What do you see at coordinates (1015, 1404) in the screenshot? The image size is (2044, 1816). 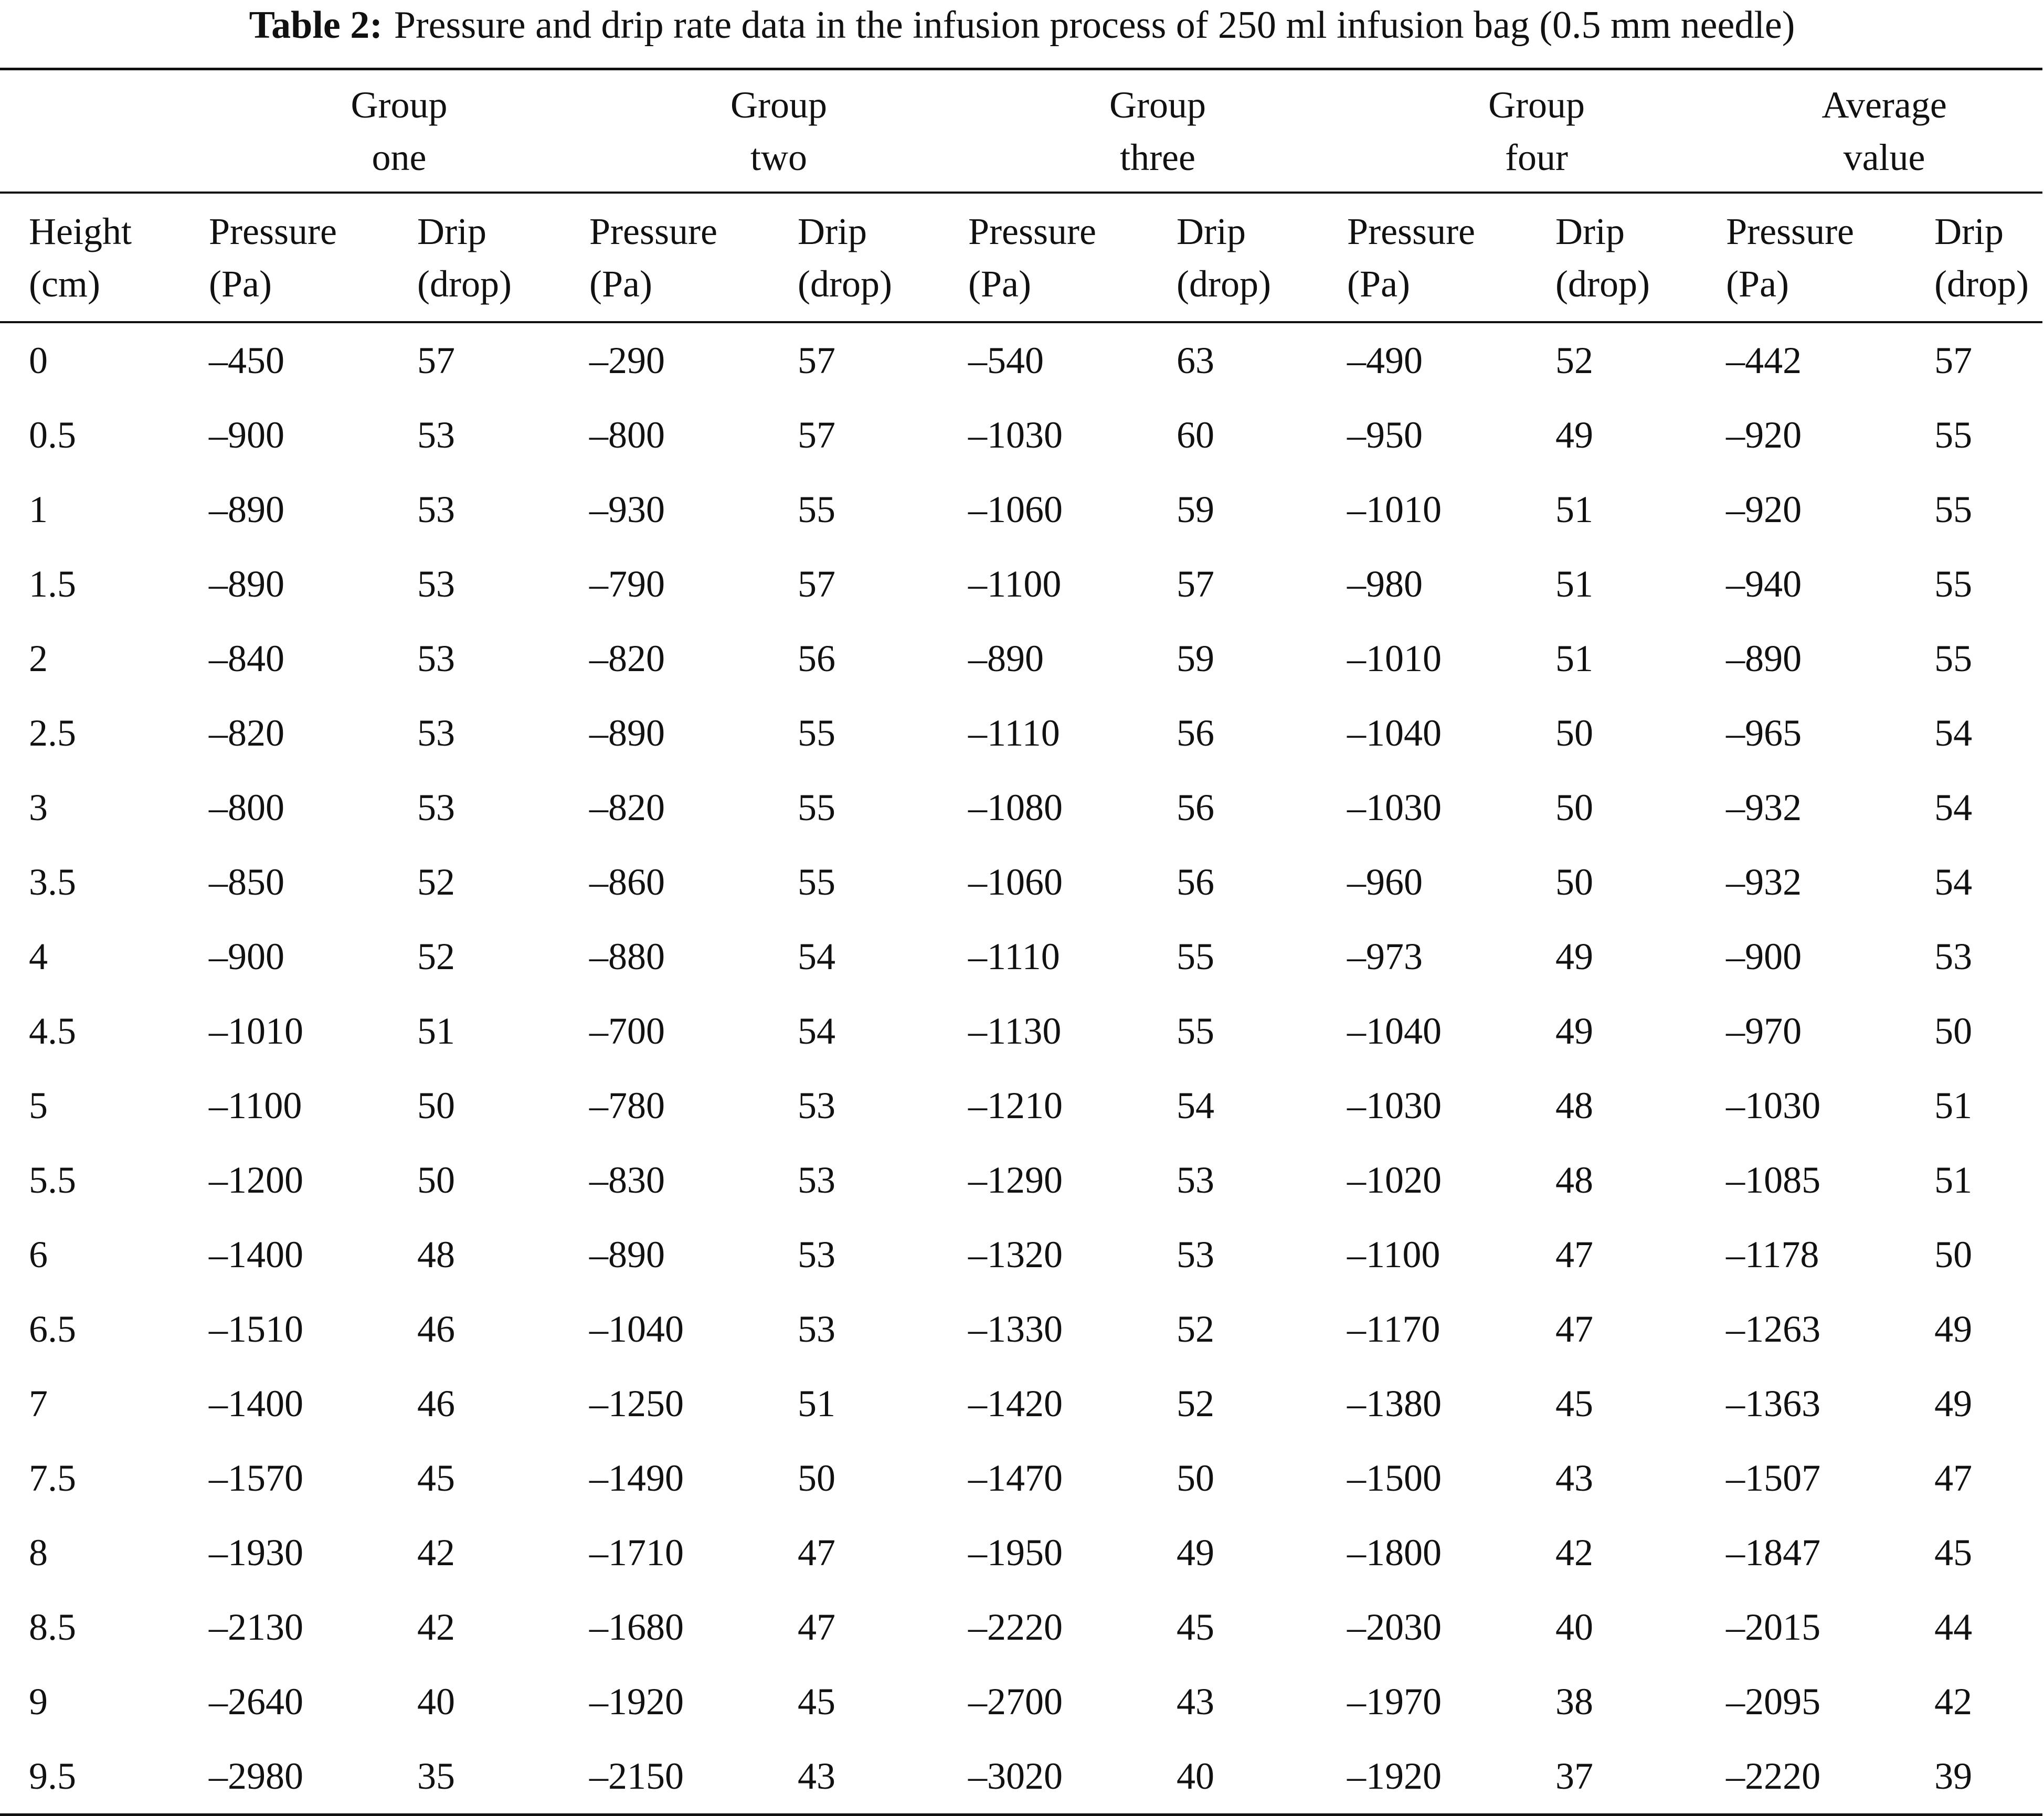 I see `table-cell: –1420` at bounding box center [1015, 1404].